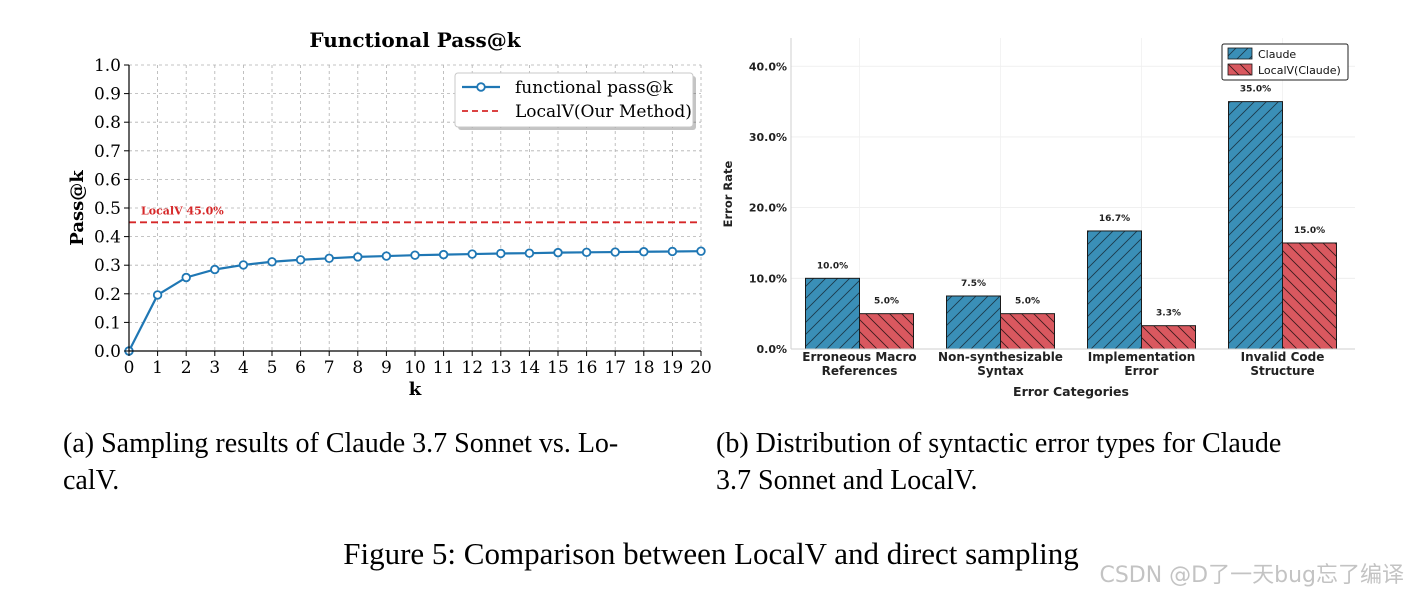  I want to click on right-y-tick-label: 0.0%, so click(771, 349).